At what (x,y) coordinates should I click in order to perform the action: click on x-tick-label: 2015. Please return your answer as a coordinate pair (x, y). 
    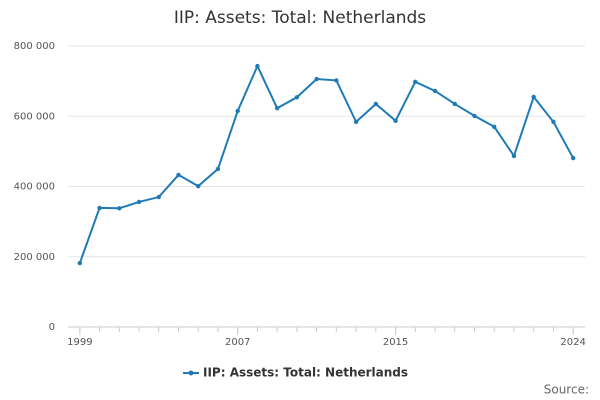
    Looking at the image, I should click on (395, 342).